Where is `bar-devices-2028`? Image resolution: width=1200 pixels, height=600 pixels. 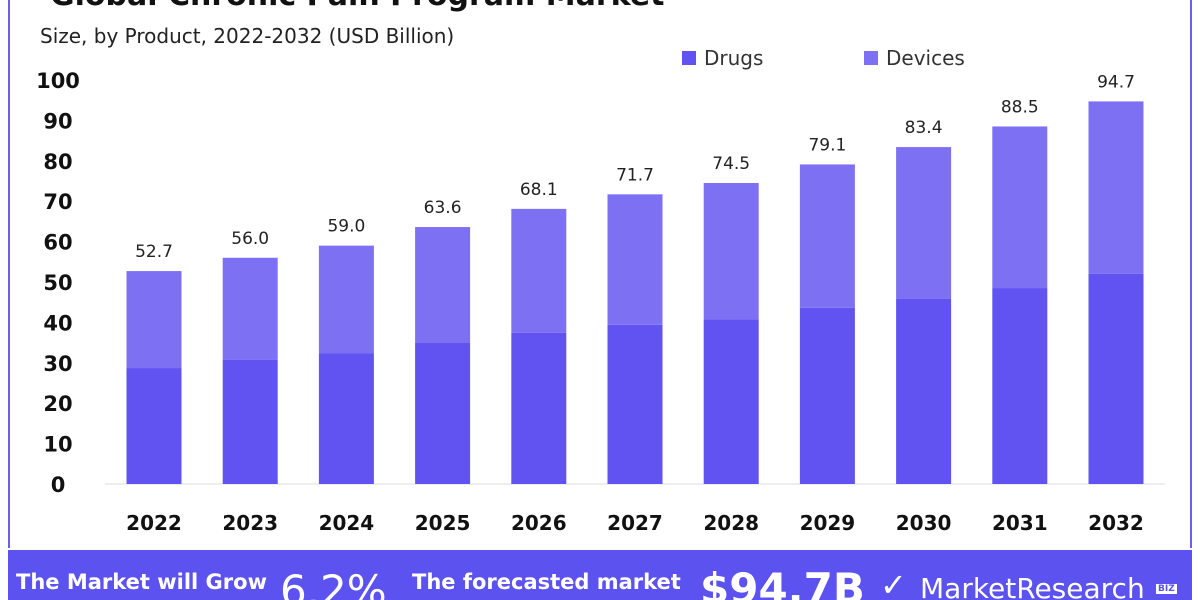
bar-devices-2028 is located at coordinates (731, 251).